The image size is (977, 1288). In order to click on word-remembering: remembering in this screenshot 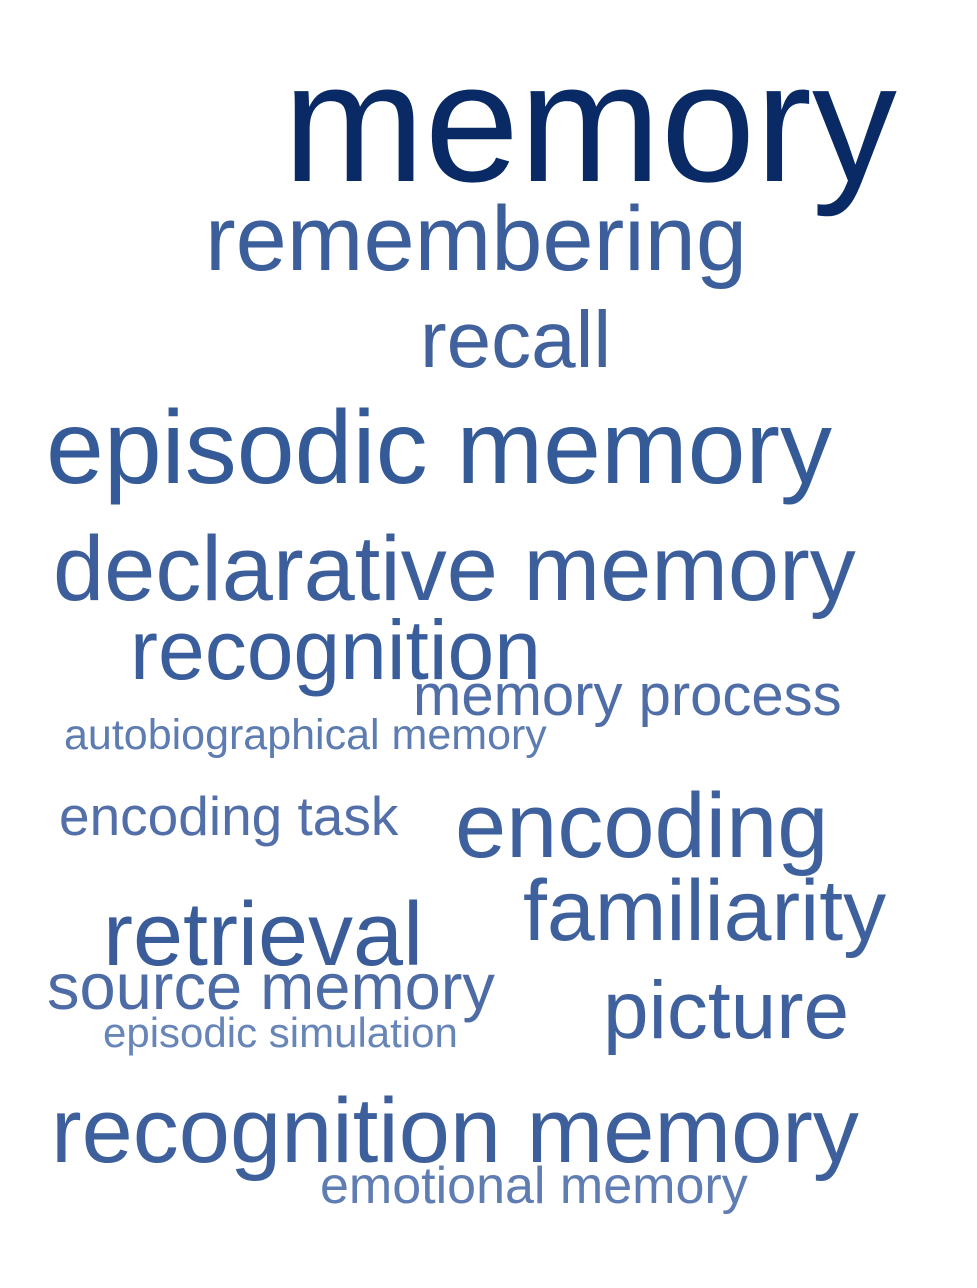, I will do `click(476, 239)`.